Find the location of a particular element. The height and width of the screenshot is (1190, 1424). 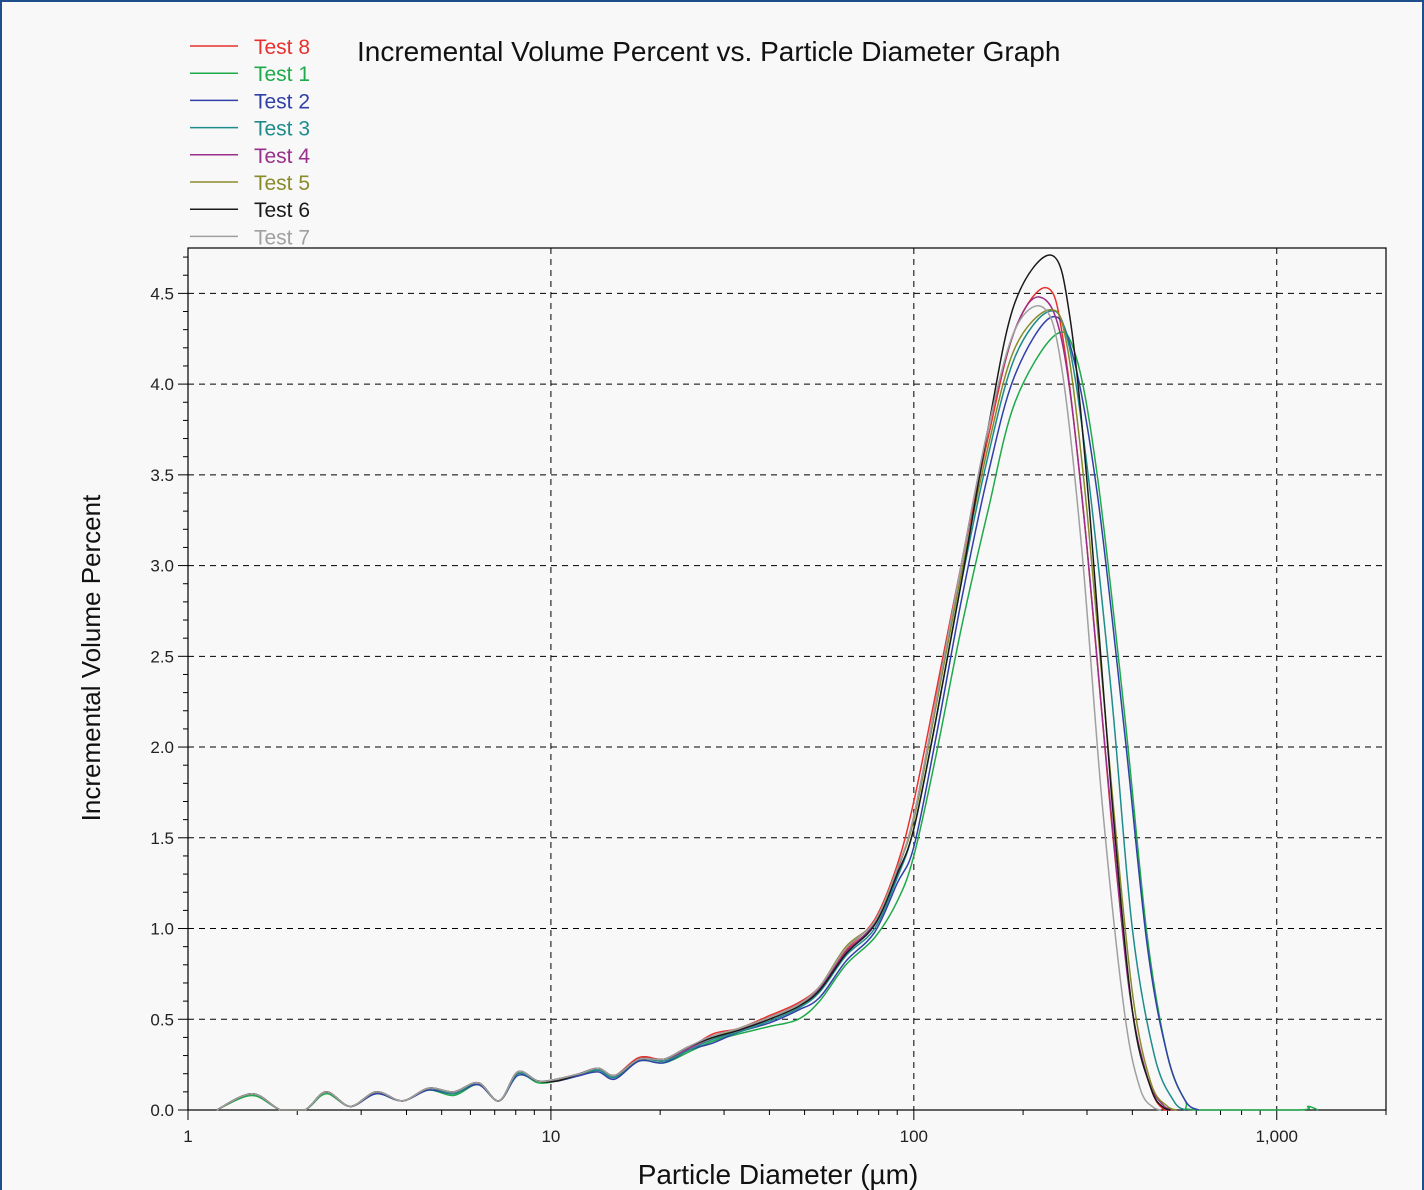

x-tick-label: 100 is located at coordinates (914, 1136).